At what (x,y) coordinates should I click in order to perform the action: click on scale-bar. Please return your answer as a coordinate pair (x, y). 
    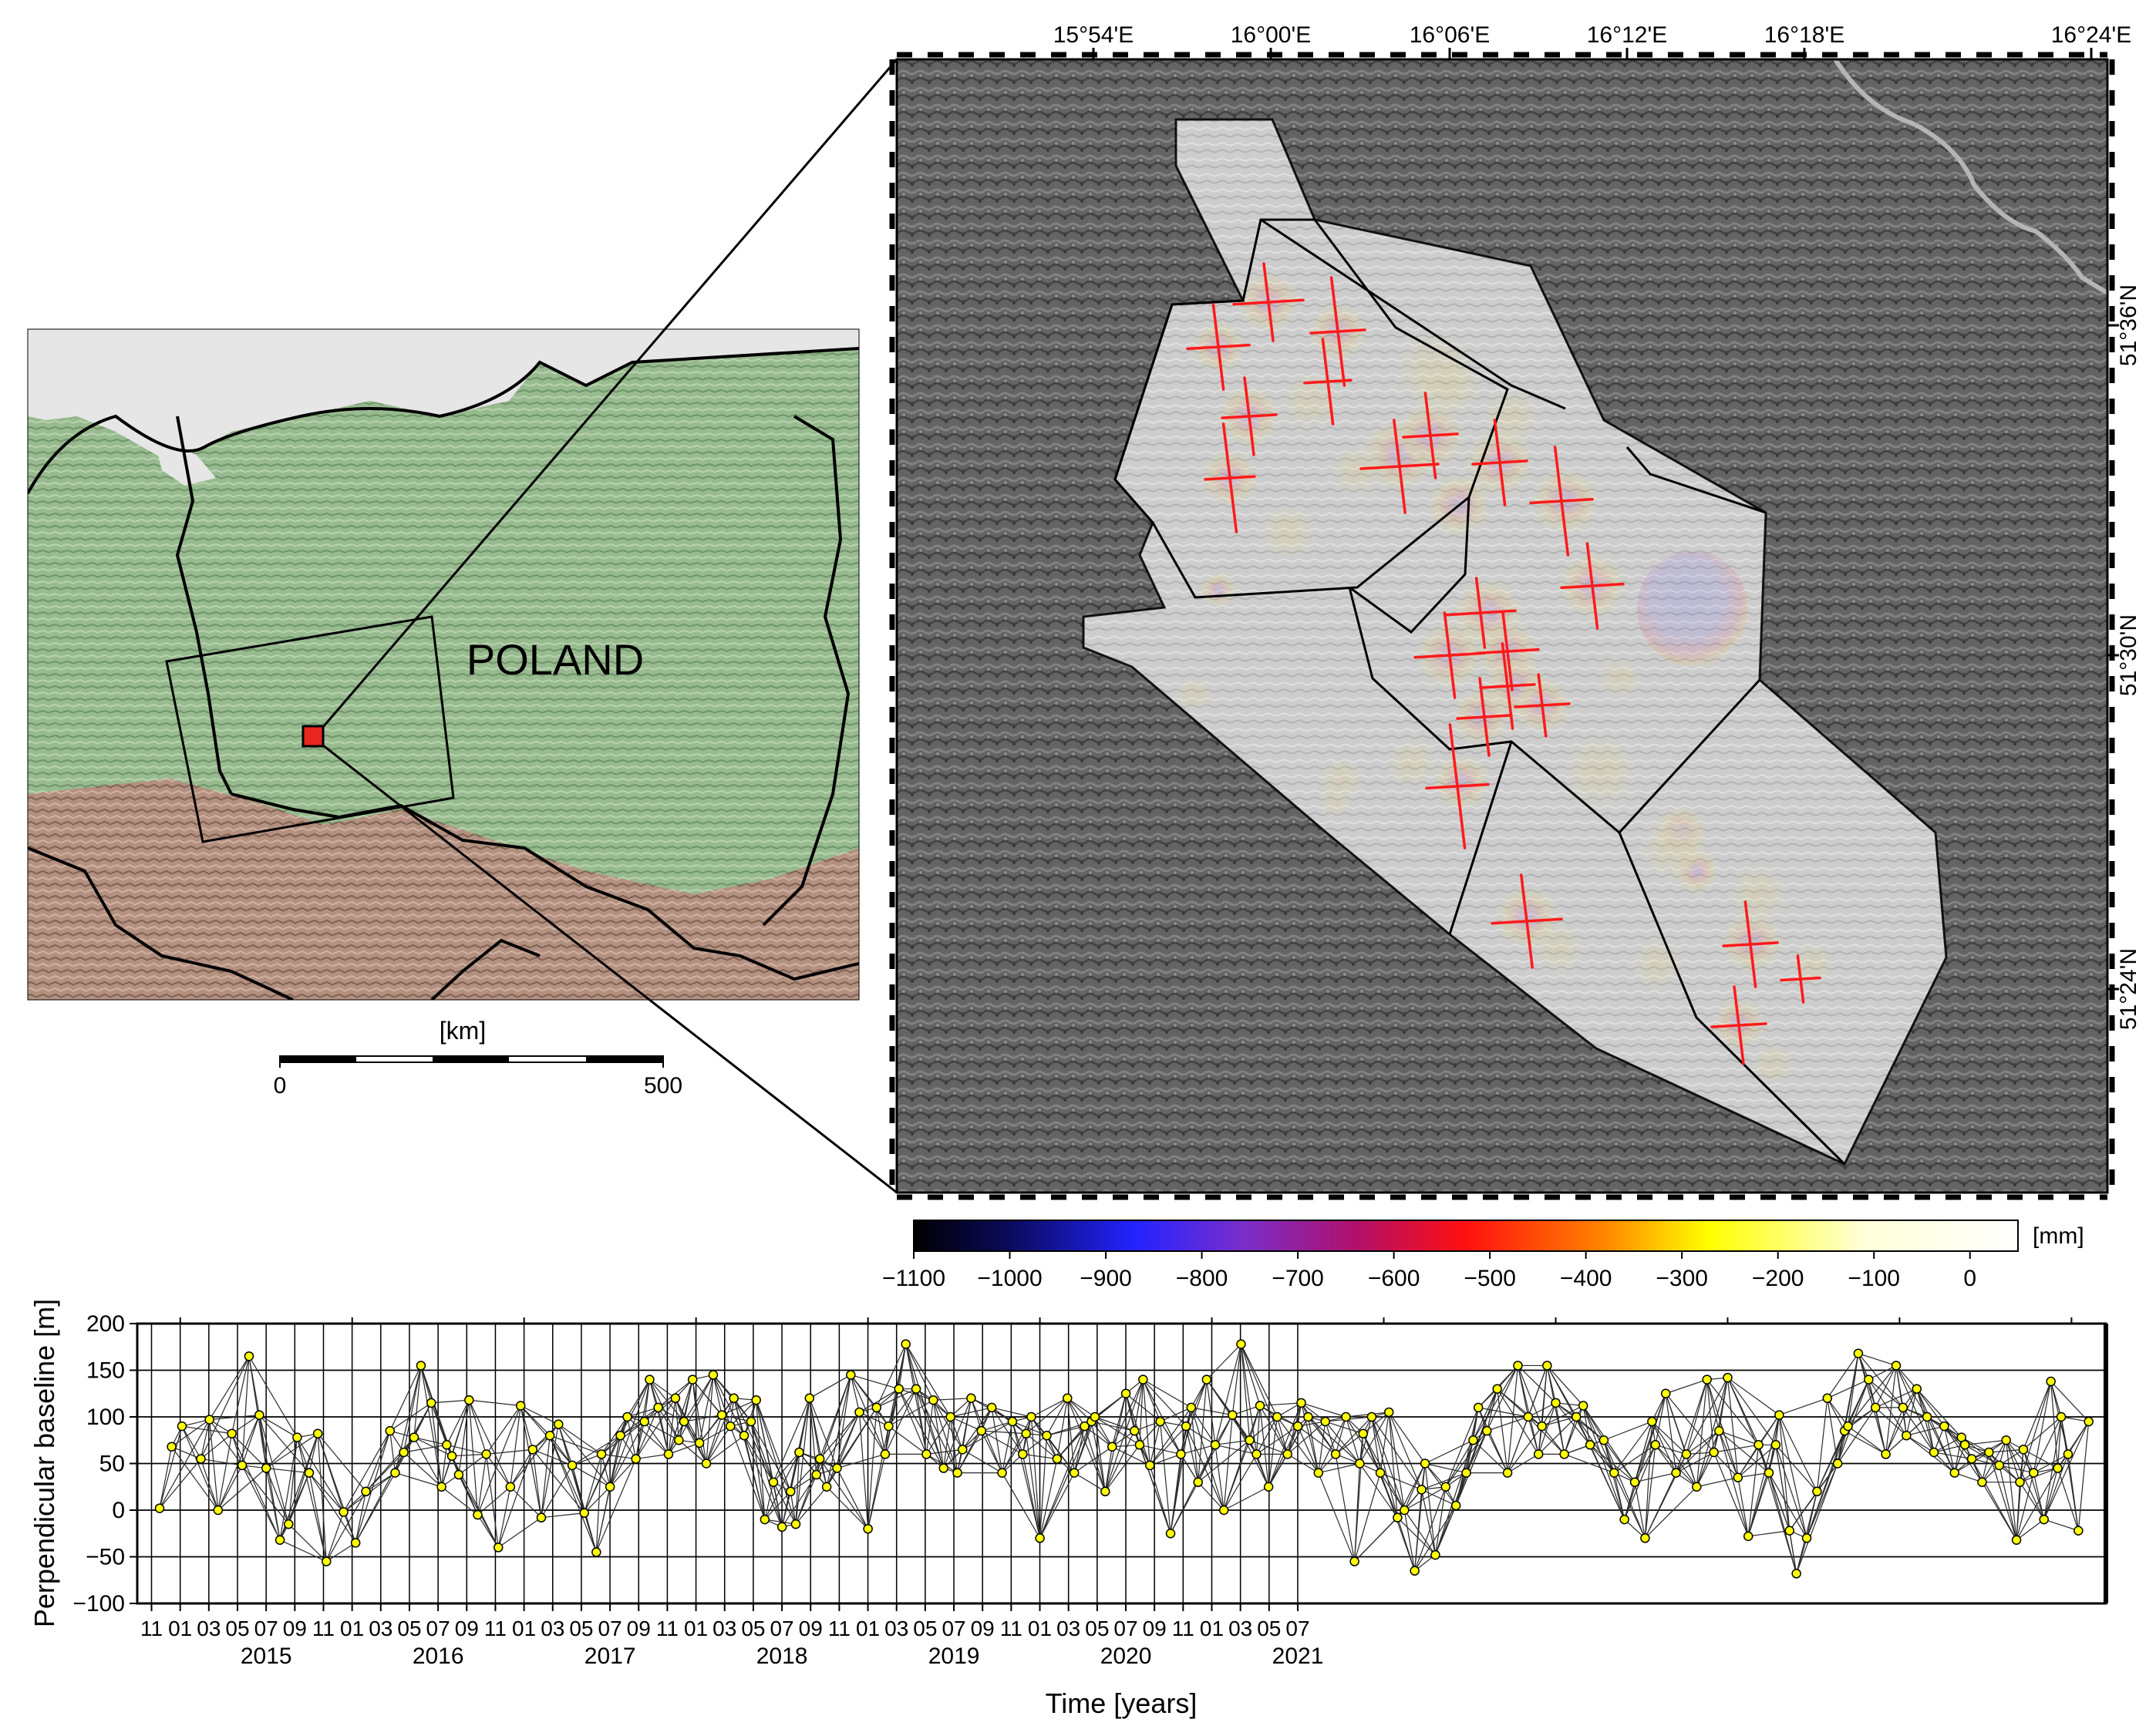
    Looking at the image, I should click on (471, 1061).